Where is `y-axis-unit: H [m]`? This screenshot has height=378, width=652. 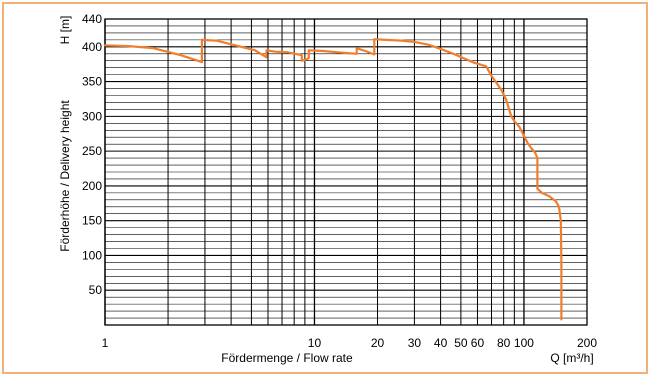 y-axis-unit: H [m] is located at coordinates (65, 30).